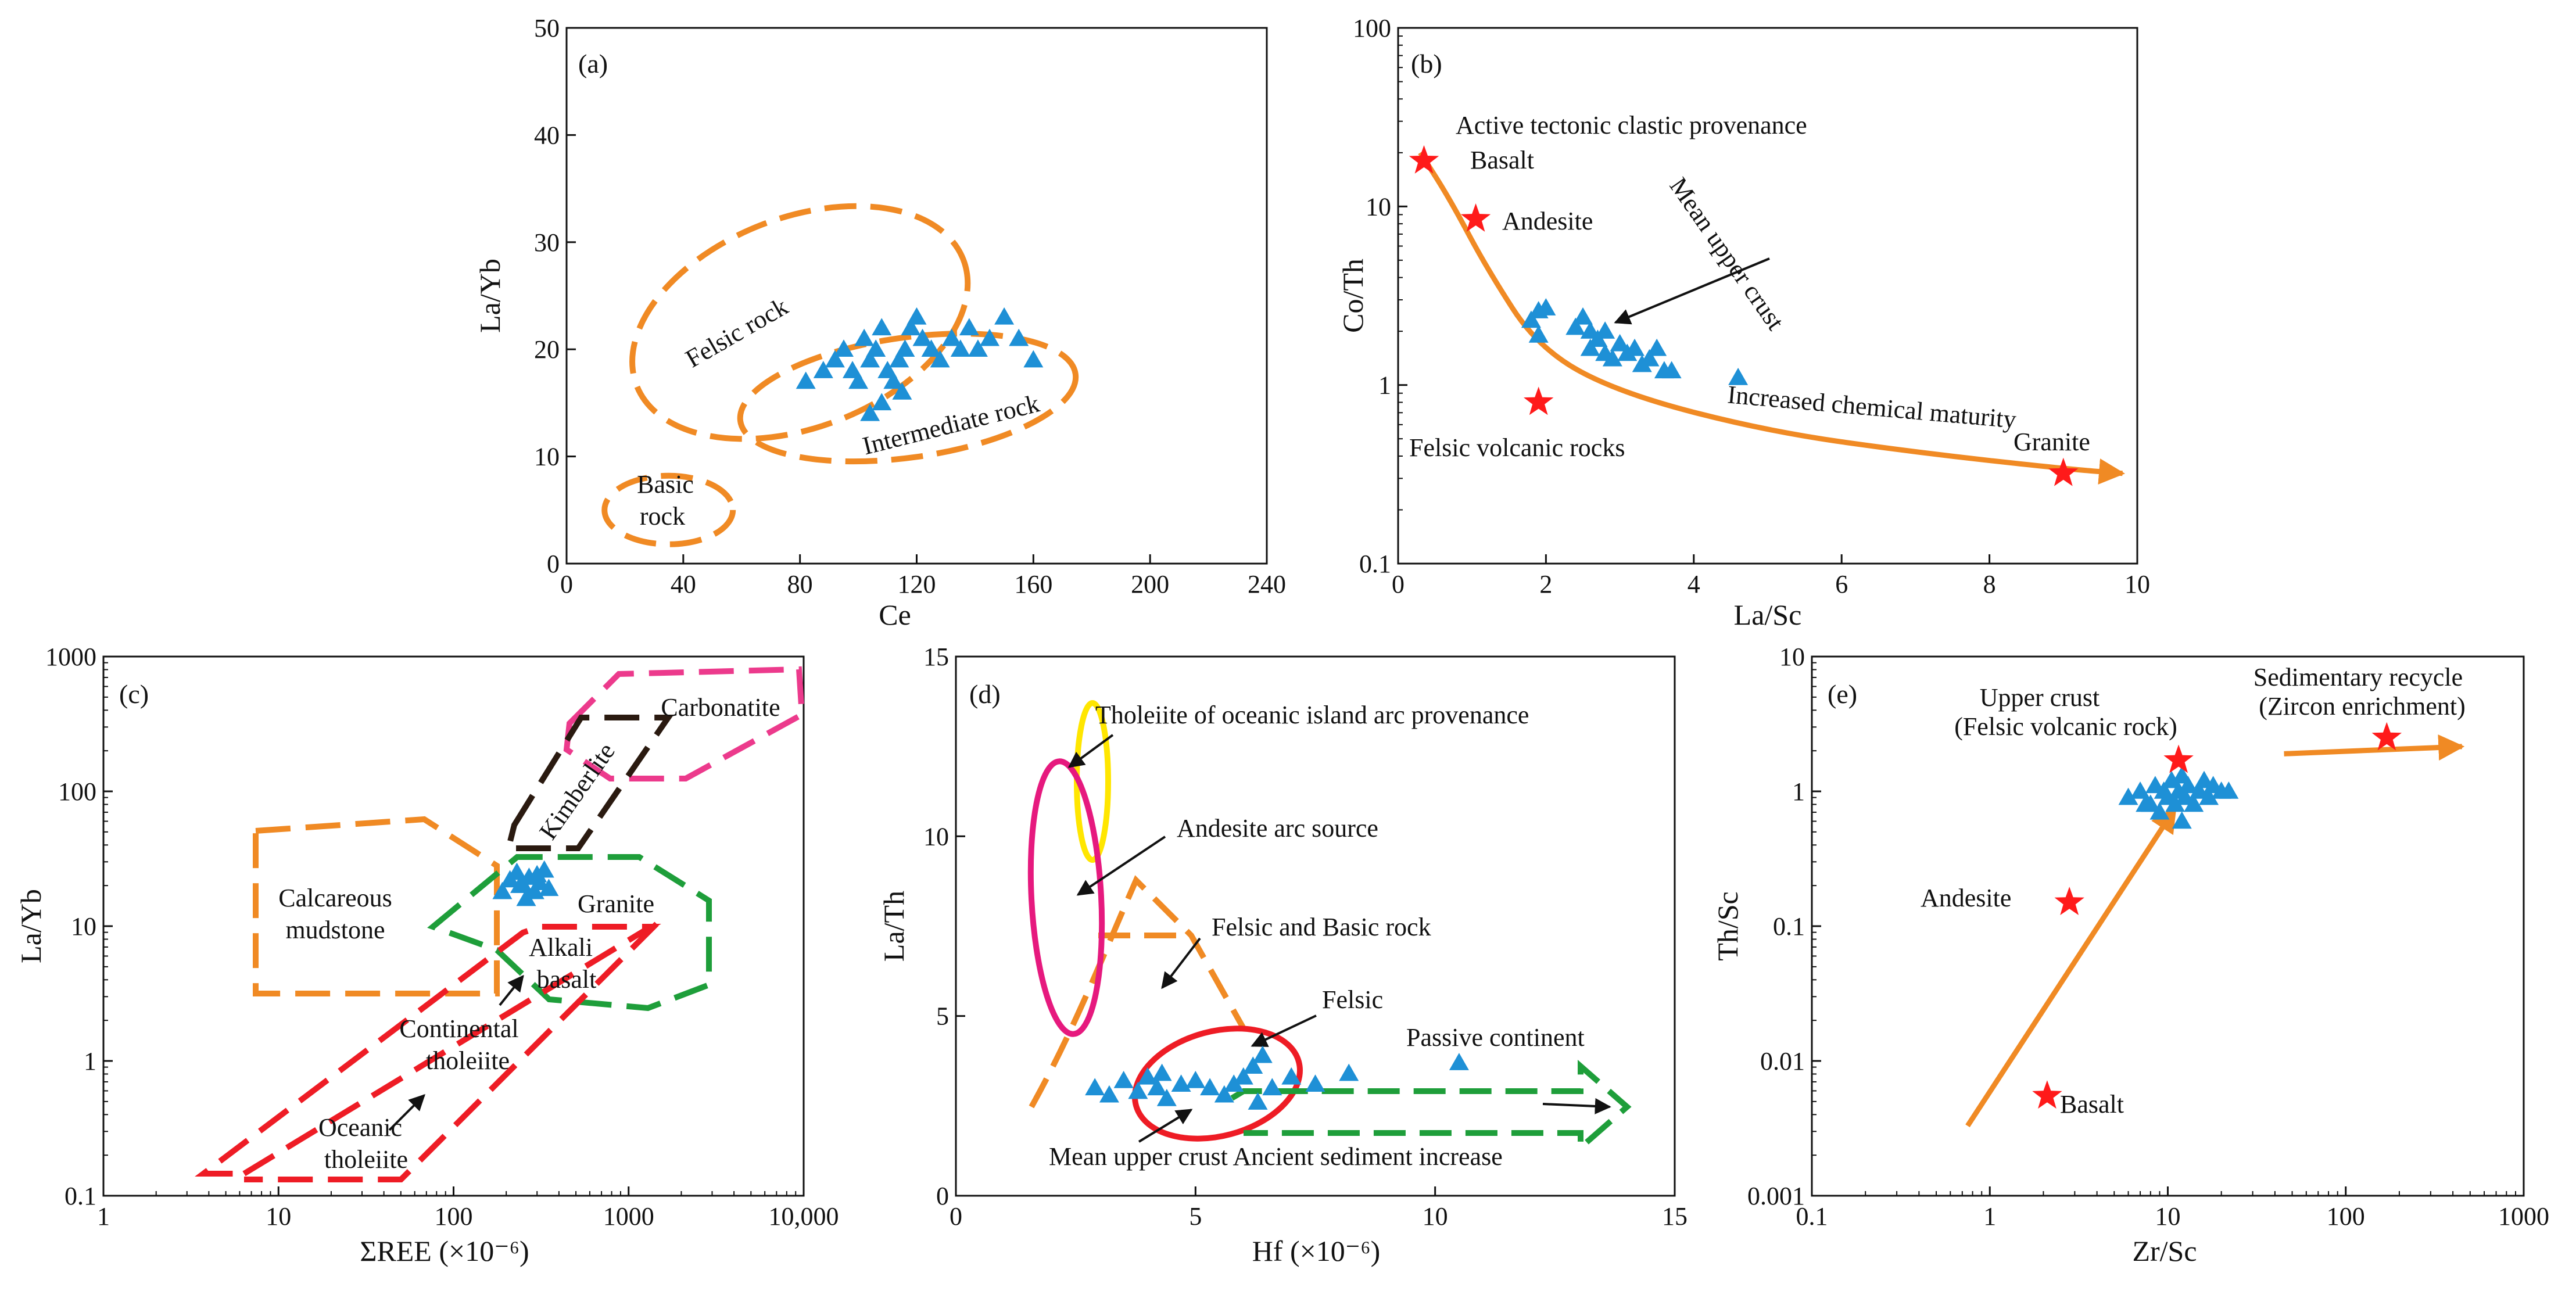  I want to click on y-tick-label: 30, so click(547, 243).